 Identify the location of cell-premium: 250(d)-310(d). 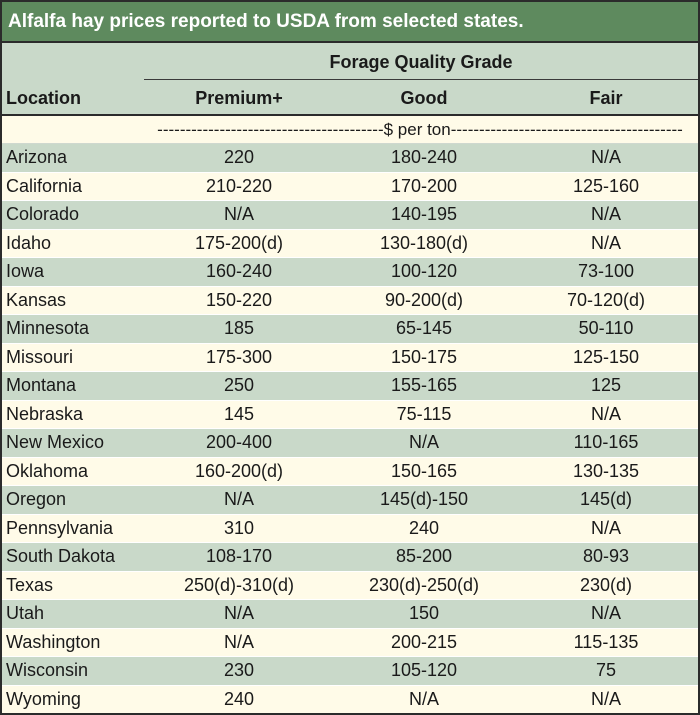
(239, 584).